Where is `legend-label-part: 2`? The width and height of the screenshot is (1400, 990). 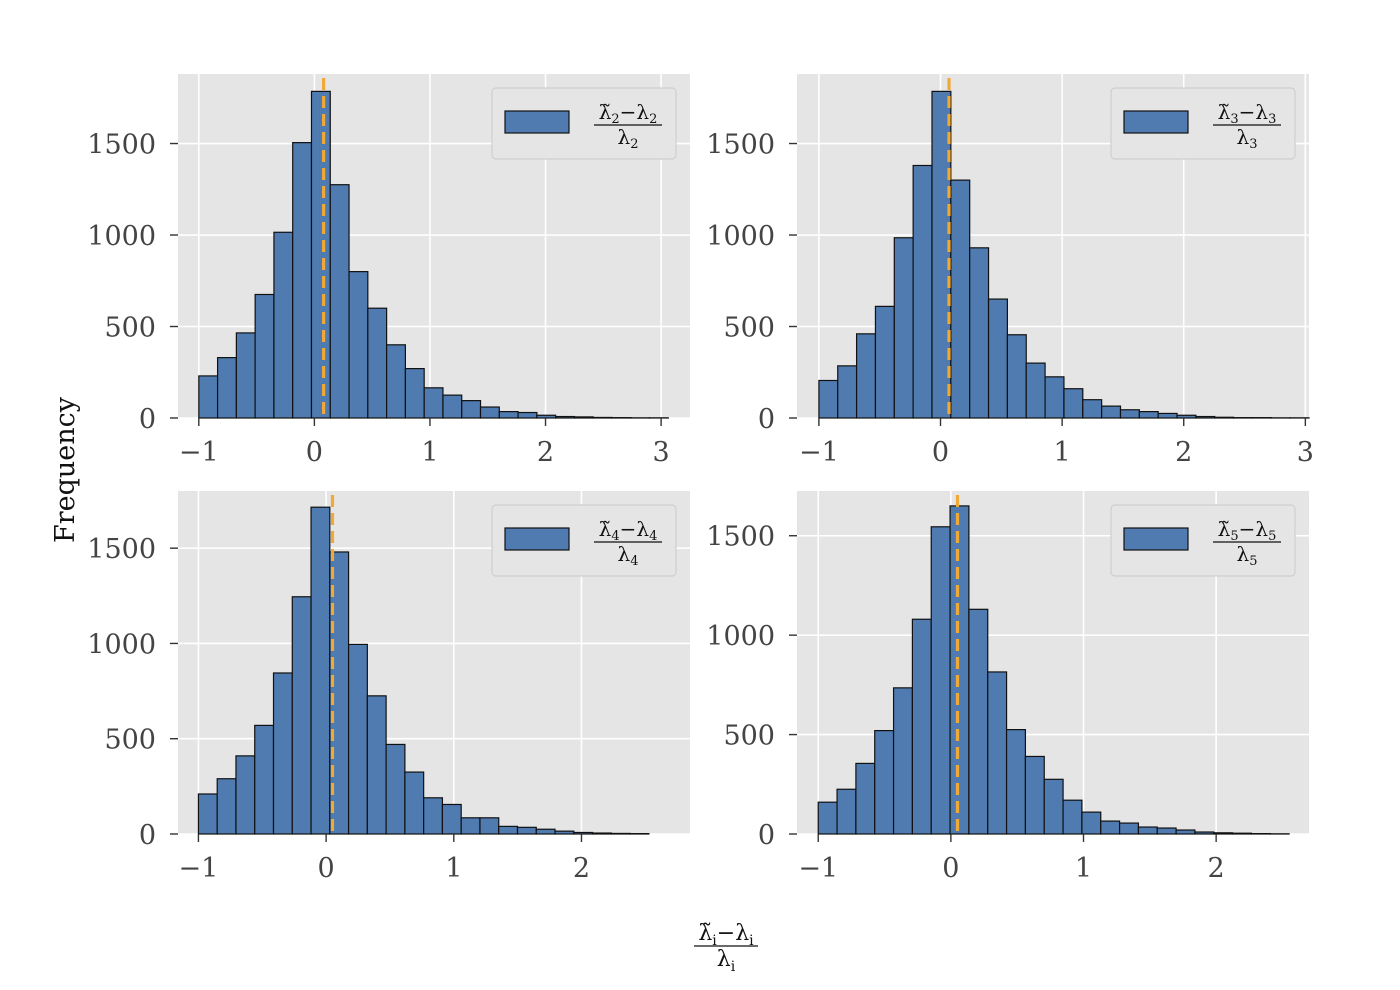
legend-label-part: 2 is located at coordinates (634, 144).